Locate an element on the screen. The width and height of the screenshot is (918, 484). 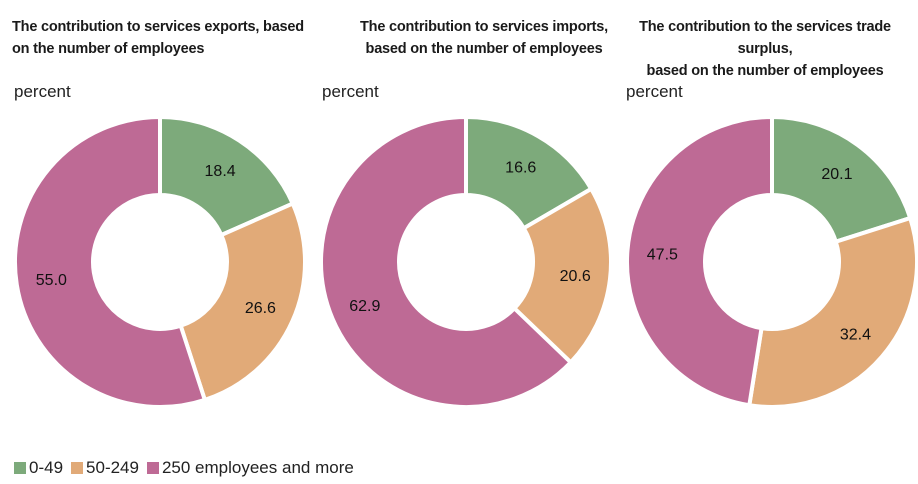
label-50-249: 26.6 is located at coordinates (260, 308).